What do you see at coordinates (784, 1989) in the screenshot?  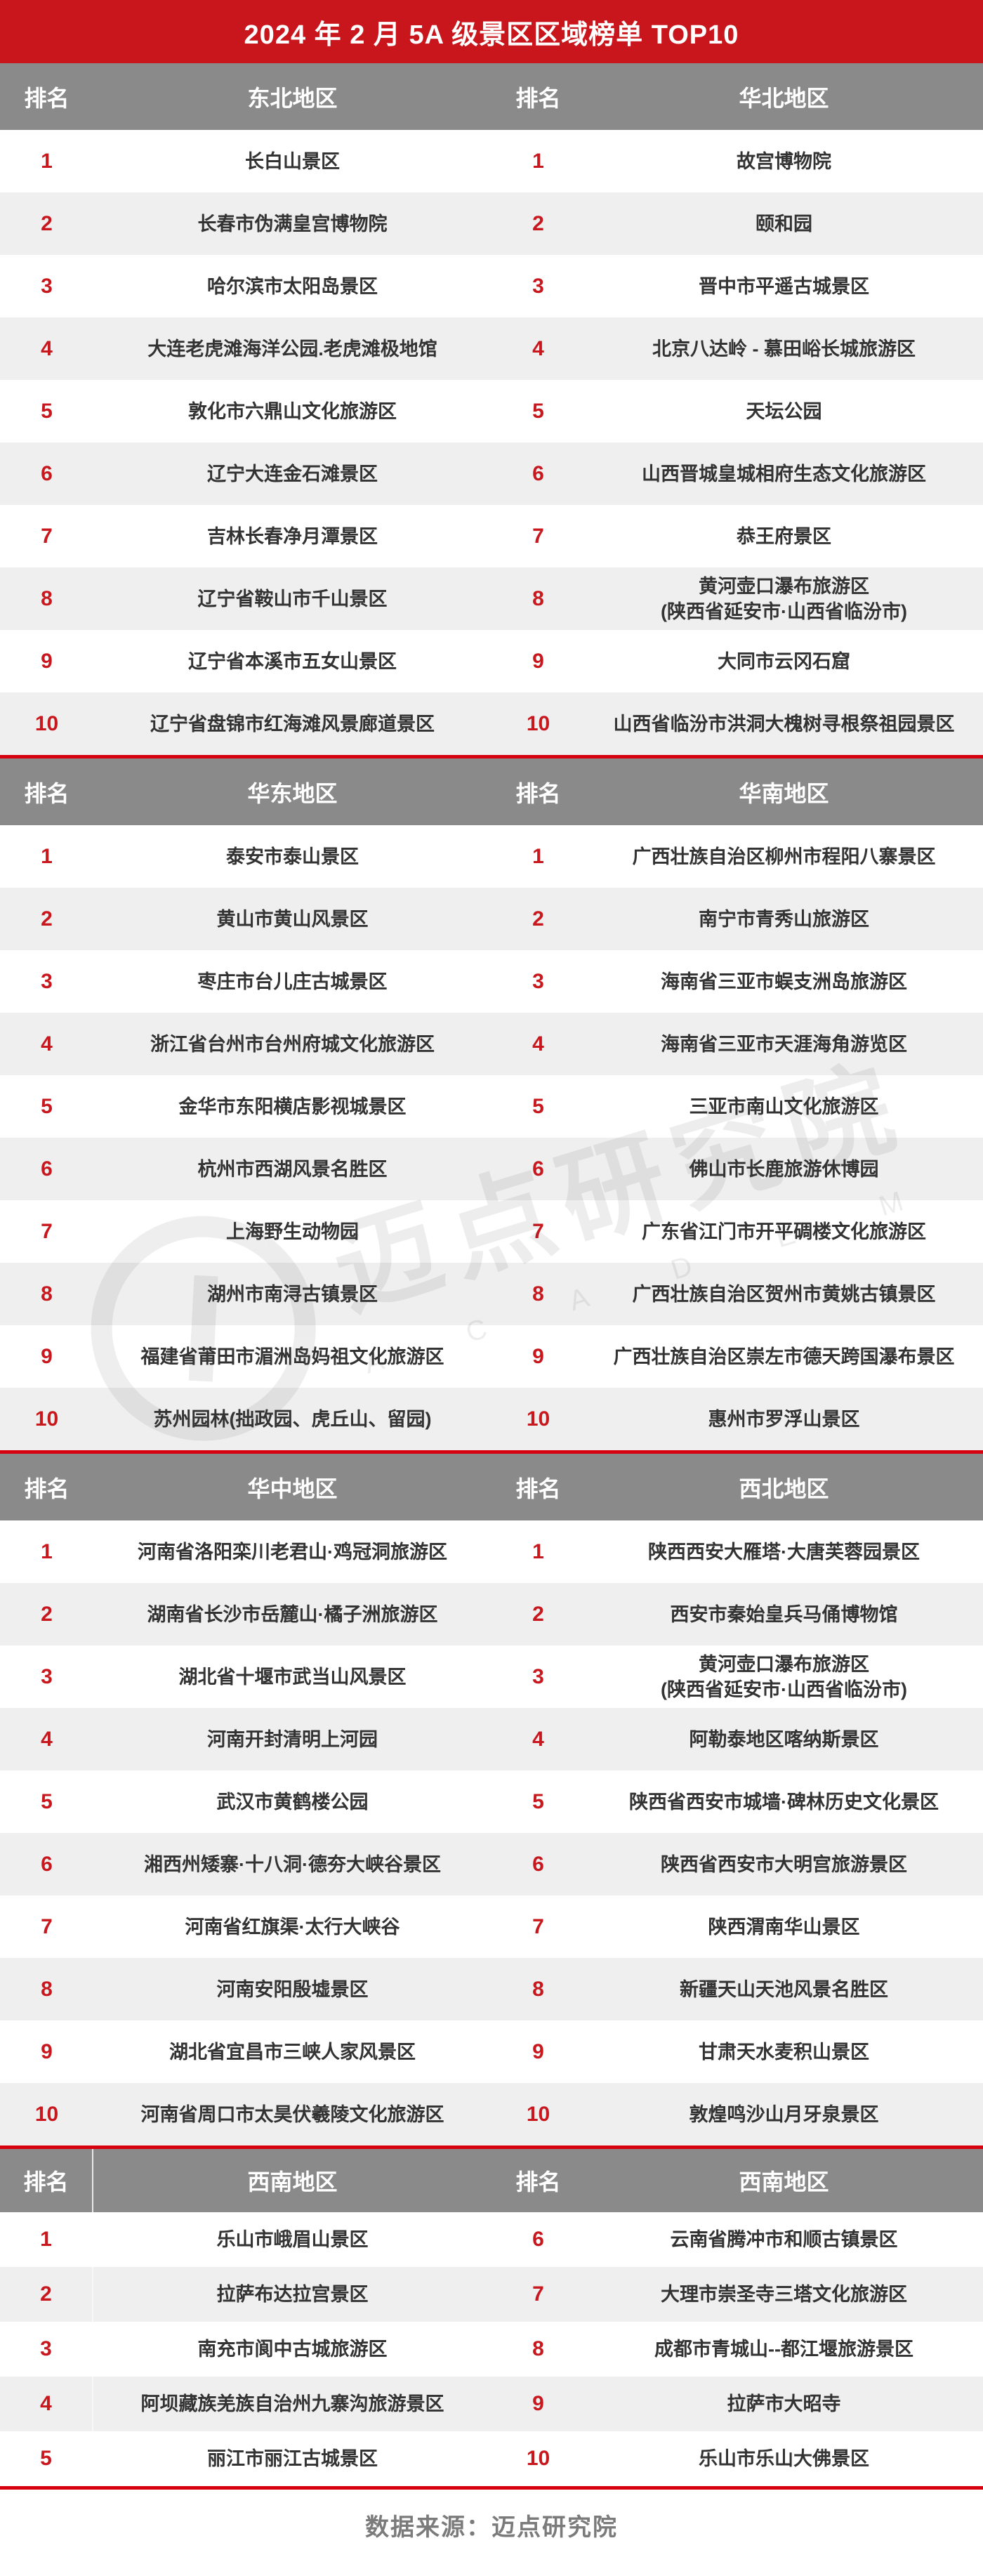 I see `scenic-area-name-line: 新疆天山天池风景名胜区` at bounding box center [784, 1989].